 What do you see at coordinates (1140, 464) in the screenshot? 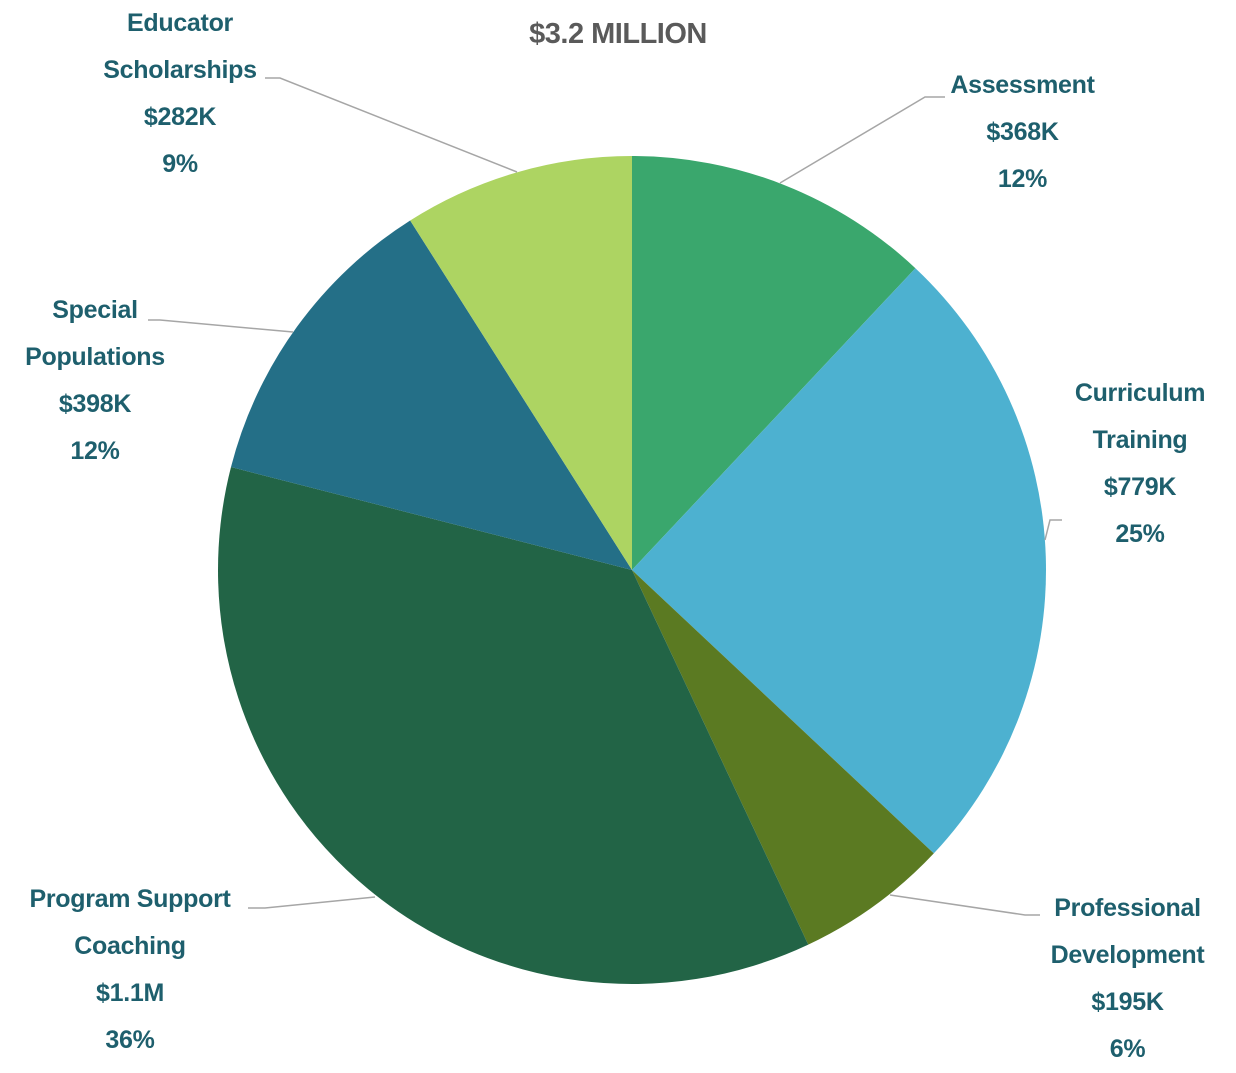
I see `slice-label: Curriculum Training $779K 25%` at bounding box center [1140, 464].